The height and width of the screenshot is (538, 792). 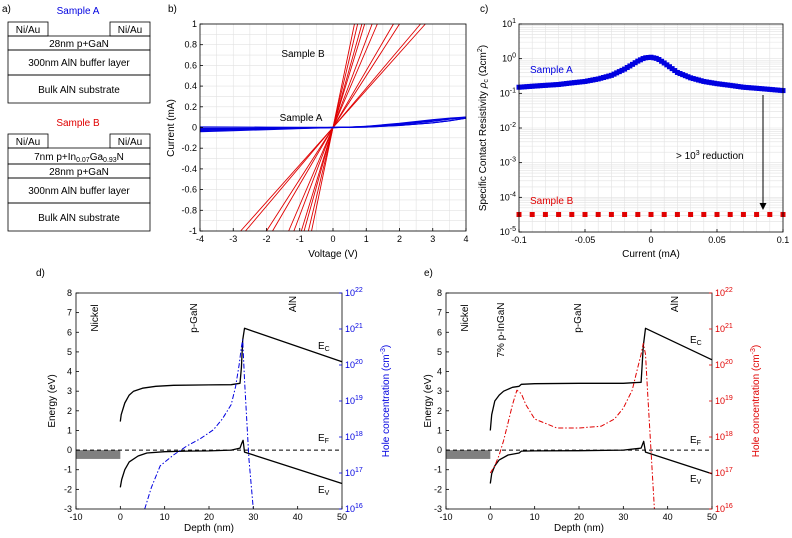 What do you see at coordinates (501, 329) in the screenshot?
I see `band-b-region-ingan: 7% p-InGaN` at bounding box center [501, 329].